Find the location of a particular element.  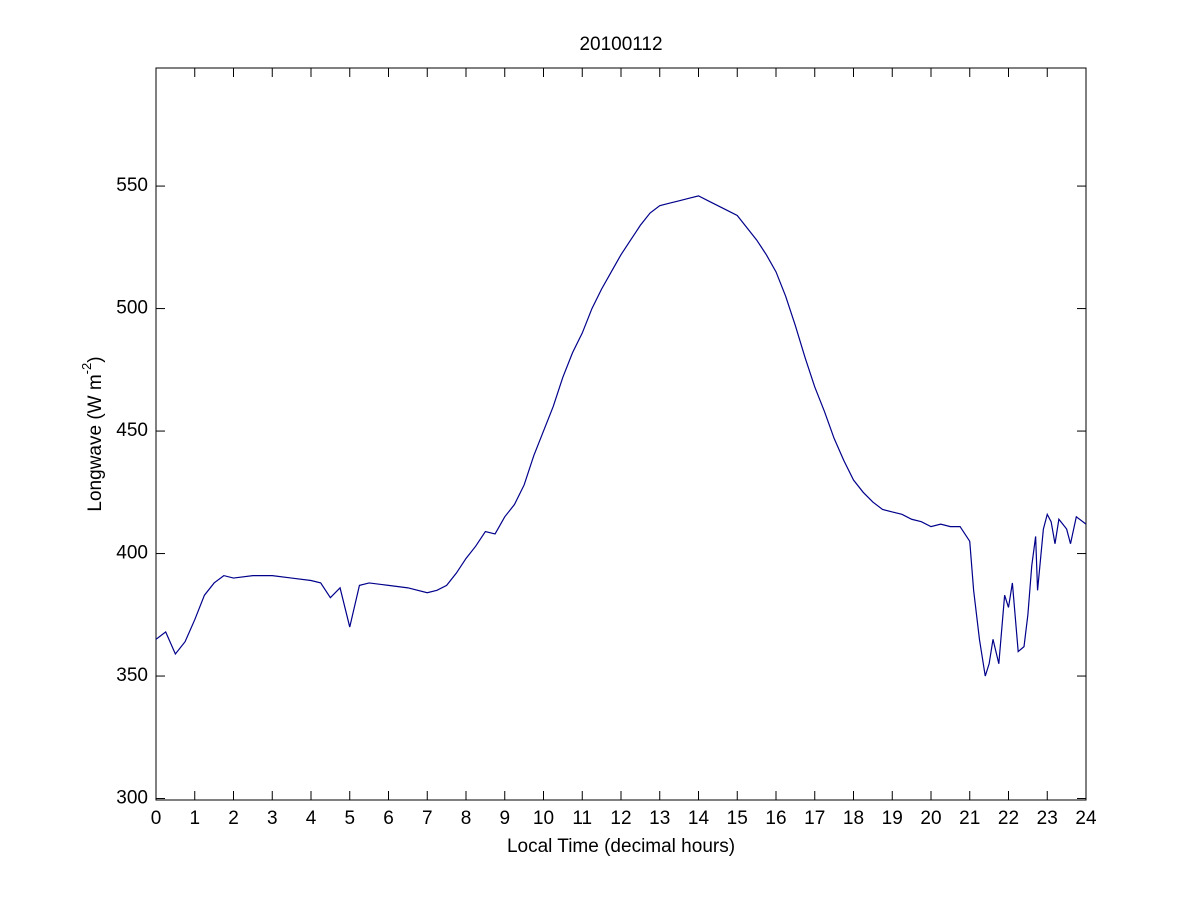

y-axis-label-text: Longwave (W m is located at coordinates (95, 442).